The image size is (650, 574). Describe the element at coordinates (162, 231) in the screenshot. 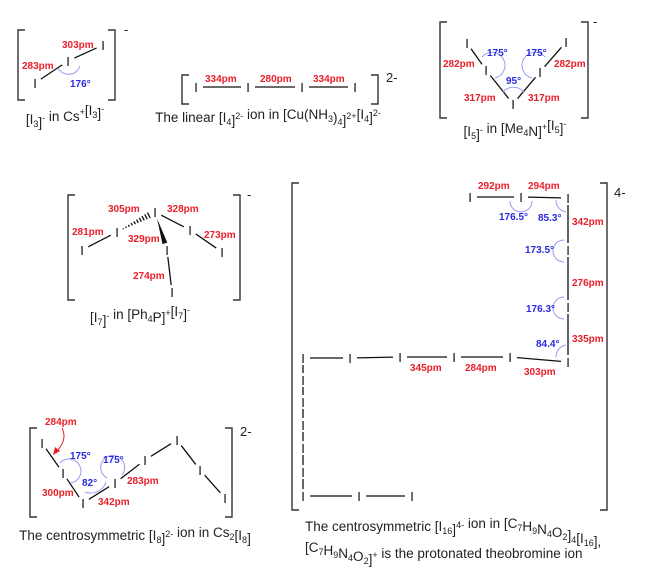

I see `wedge-bond` at that location.